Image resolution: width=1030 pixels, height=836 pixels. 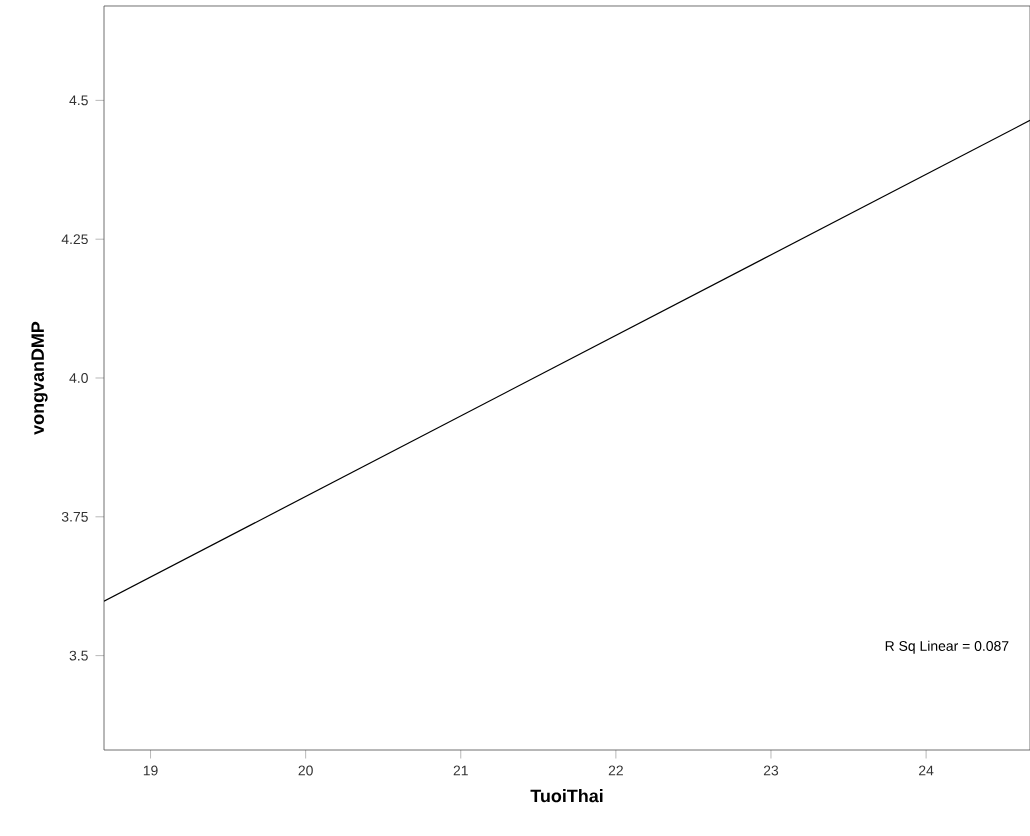 I want to click on x-axis-title: TuoiThai, so click(x=566, y=796).